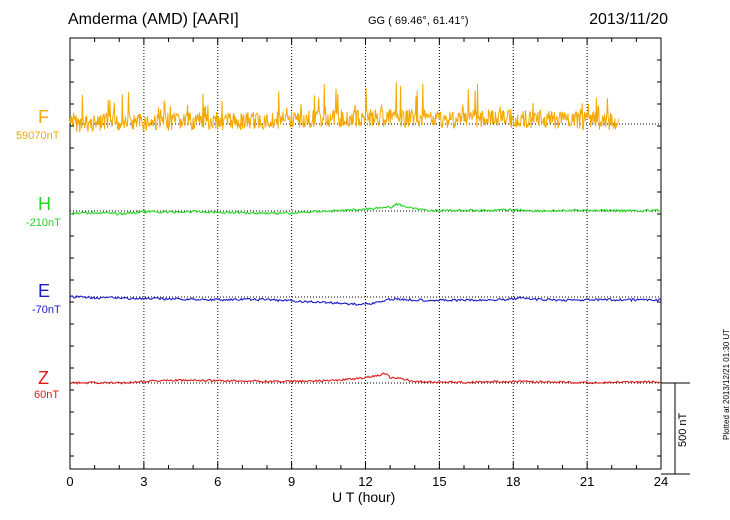  What do you see at coordinates (344, 107) in the screenshot?
I see `series-line-f` at bounding box center [344, 107].